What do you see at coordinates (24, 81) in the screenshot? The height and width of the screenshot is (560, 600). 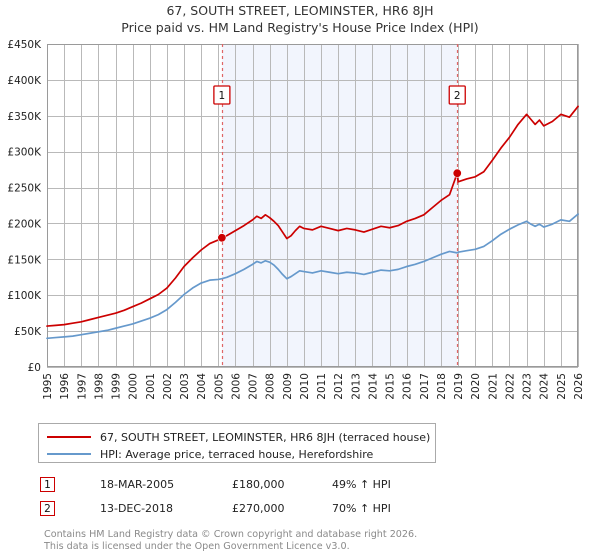 I see `y-axis-tick-label: £400K` at bounding box center [24, 81].